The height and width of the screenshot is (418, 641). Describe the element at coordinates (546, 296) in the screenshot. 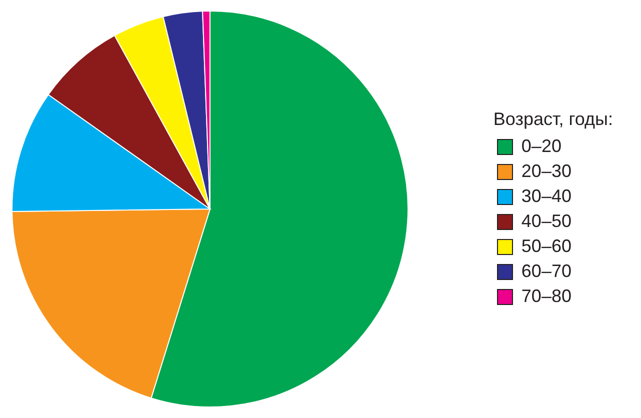

I see `legend-label: 70–80` at that location.